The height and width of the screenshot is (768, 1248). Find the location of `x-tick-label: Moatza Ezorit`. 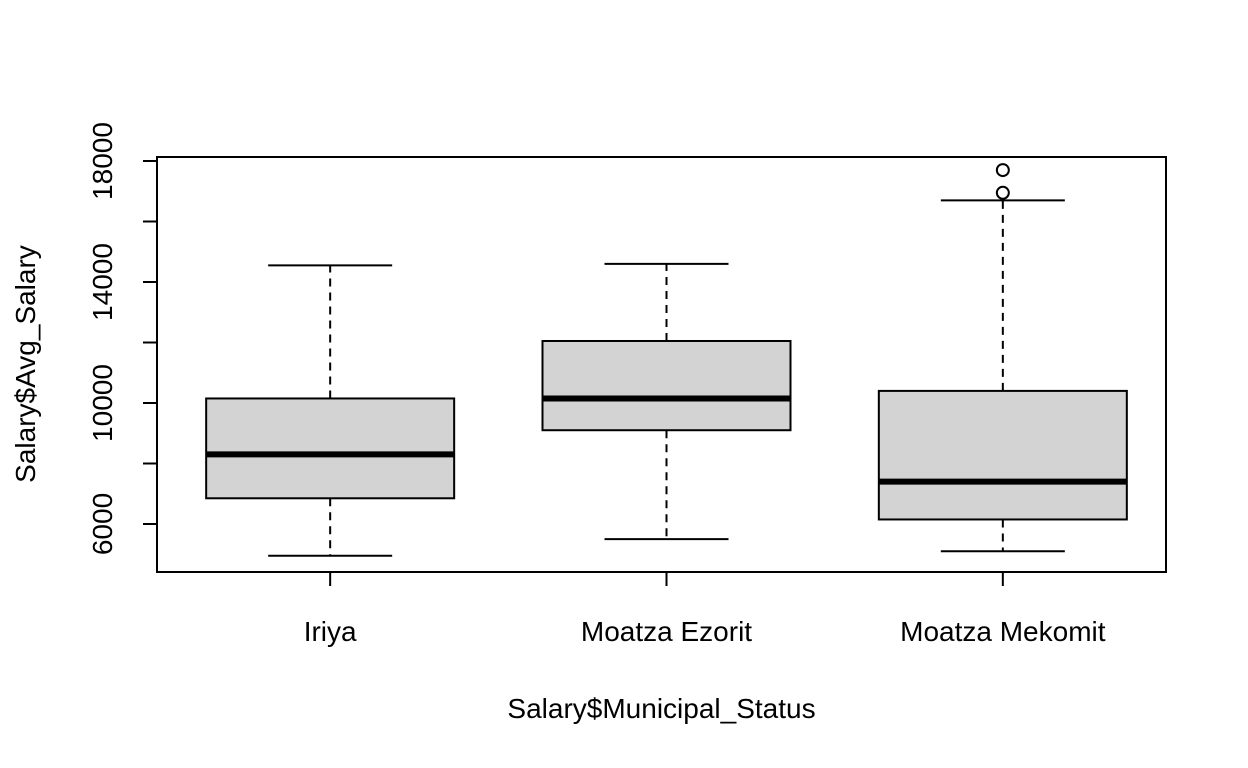

x-tick-label: Moatza Ezorit is located at coordinates (666, 631).